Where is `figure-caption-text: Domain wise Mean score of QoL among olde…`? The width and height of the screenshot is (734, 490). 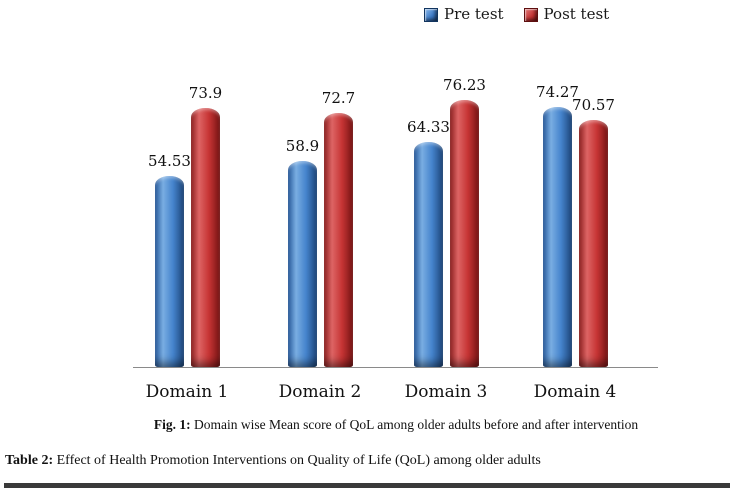
figure-caption-text: Domain wise Mean score of QoL among olde… is located at coordinates (416, 424).